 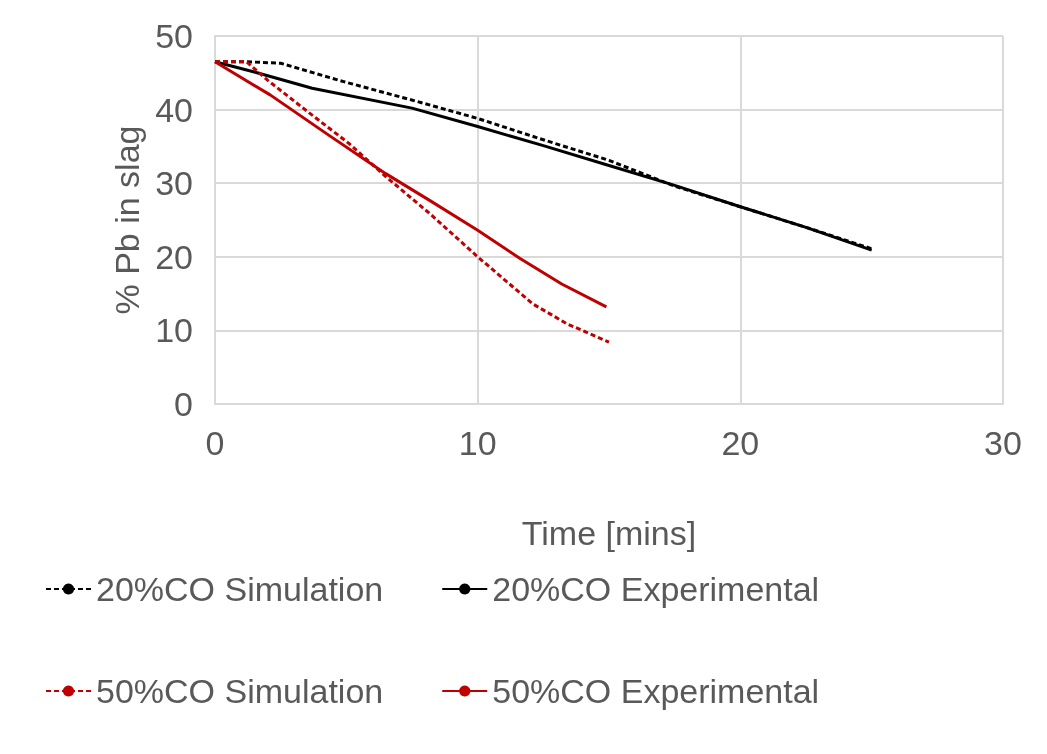 What do you see at coordinates (609, 533) in the screenshot?
I see `x-axis-title: Time [mins]` at bounding box center [609, 533].